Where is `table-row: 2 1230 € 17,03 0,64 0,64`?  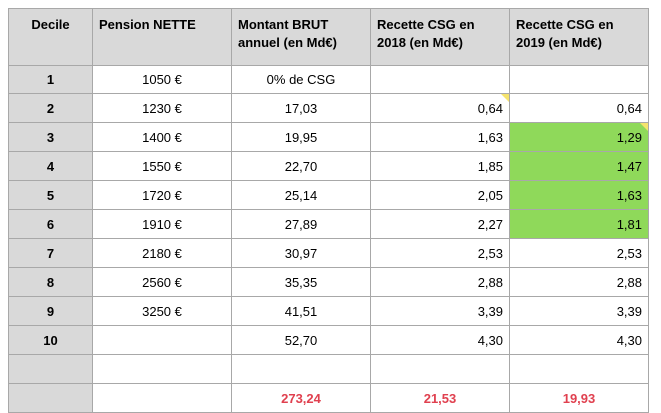
table-row: 2 1230 € 17,03 0,64 0,64 is located at coordinates (328, 108).